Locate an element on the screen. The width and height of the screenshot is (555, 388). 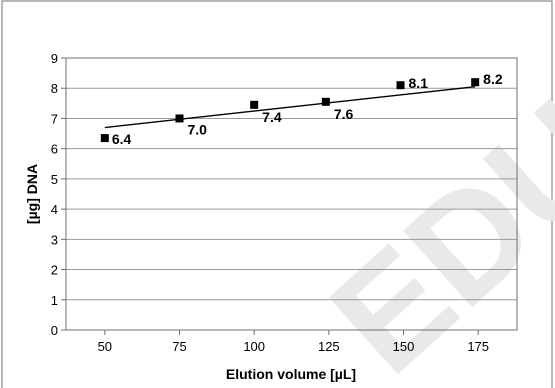
x-tick-label: 50 is located at coordinates (105, 346).